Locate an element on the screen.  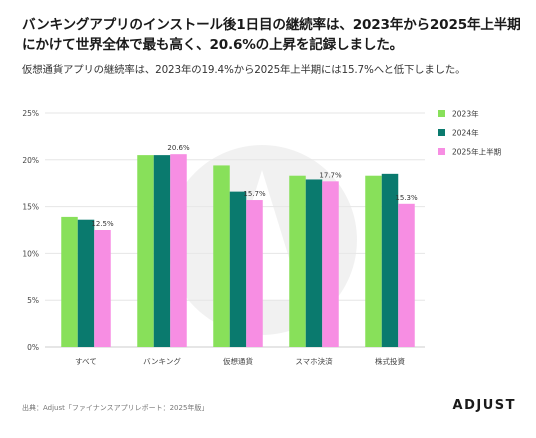
data-label: 20.6% is located at coordinates (178, 148).